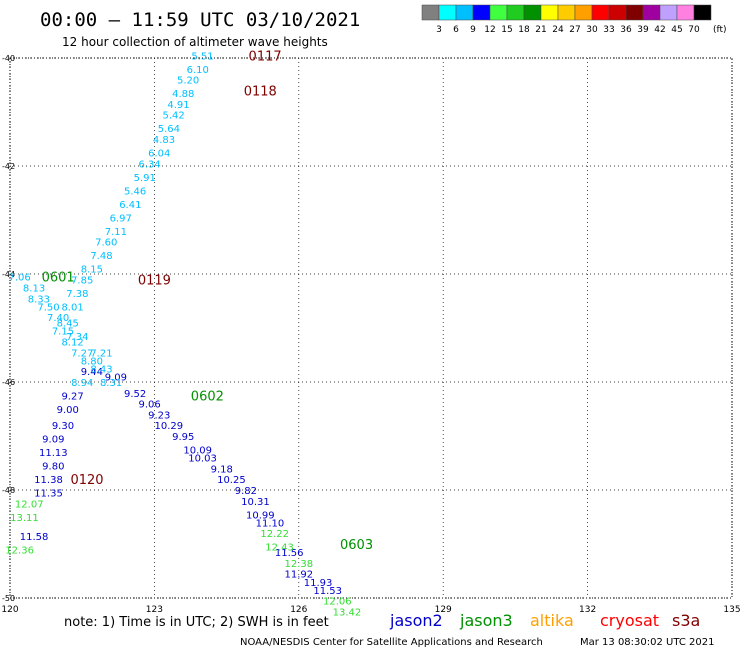  What do you see at coordinates (540, 30) in the screenshot?
I see `color-scale-label: 21` at bounding box center [540, 30].